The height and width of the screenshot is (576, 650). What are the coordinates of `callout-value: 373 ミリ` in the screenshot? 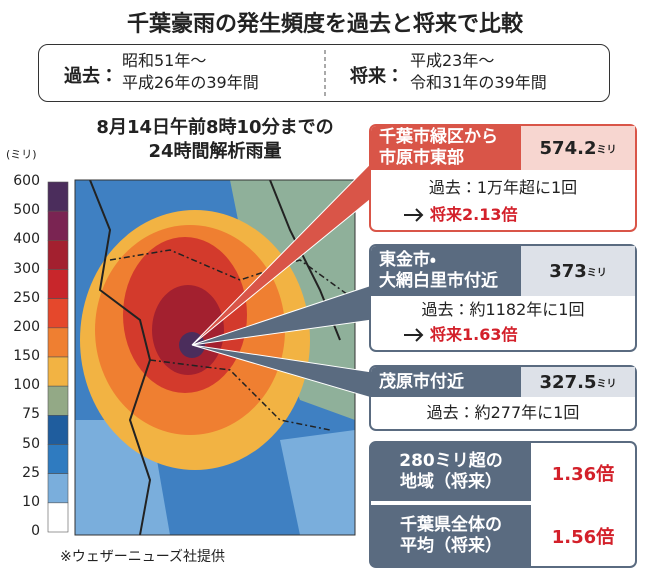 It's located at (578, 271).